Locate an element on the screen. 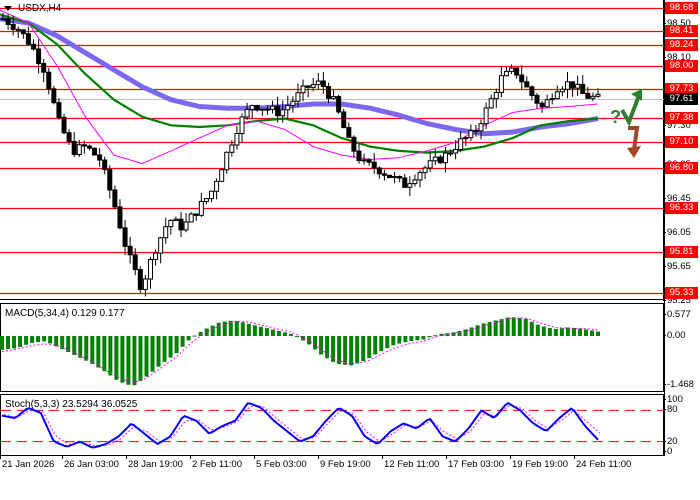 The width and height of the screenshot is (700, 500). stochastic-pane: Stoch(5,3,3) 23.5294 36.0525 is located at coordinates (332, 425).